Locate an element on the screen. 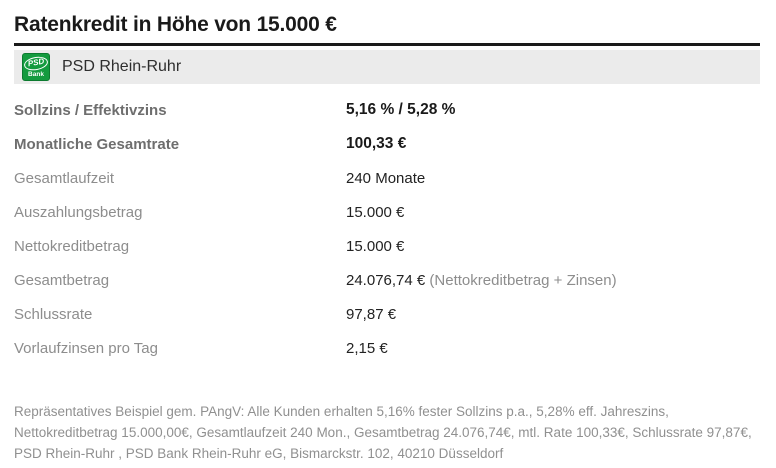 The image size is (776, 468). row-value-group: 97,87 € is located at coordinates (371, 314).